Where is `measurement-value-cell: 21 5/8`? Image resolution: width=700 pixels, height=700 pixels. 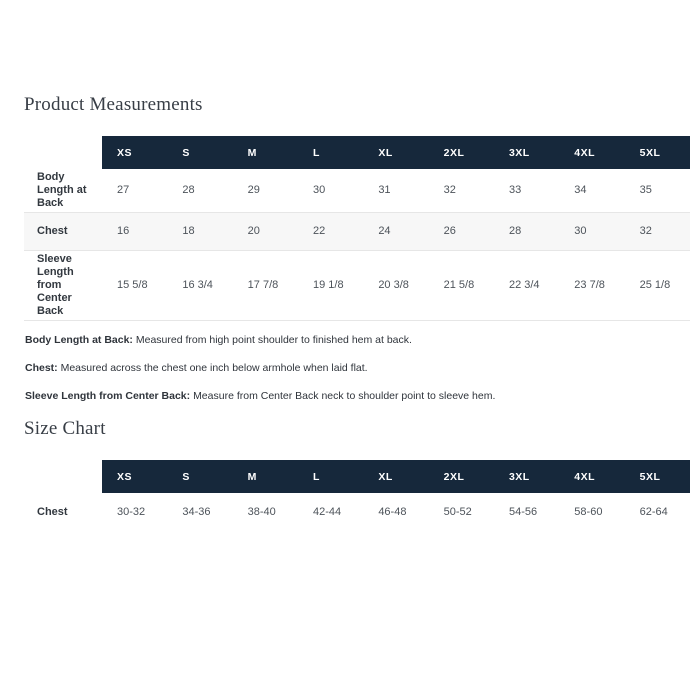 measurement-value-cell: 21 5/8 is located at coordinates (461, 285).